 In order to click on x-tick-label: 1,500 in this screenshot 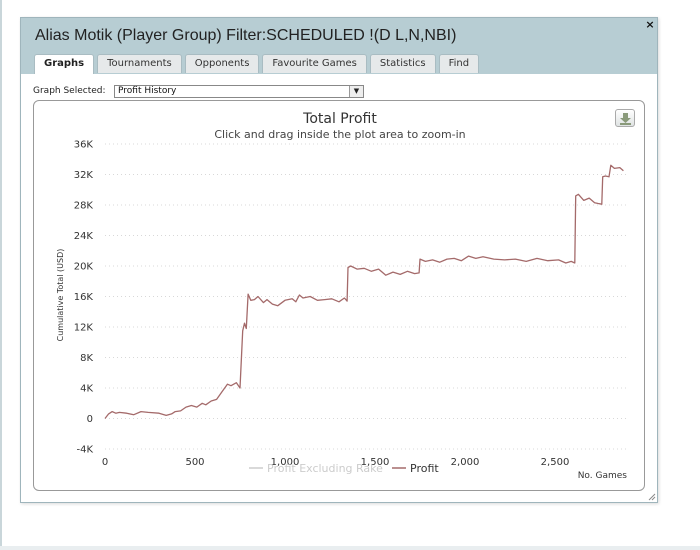, I will do `click(375, 462)`.